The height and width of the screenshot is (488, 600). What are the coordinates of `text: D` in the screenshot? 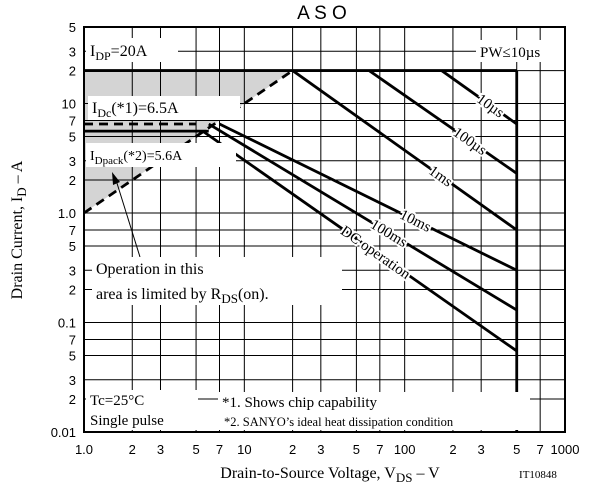 It's located at (21, 191).